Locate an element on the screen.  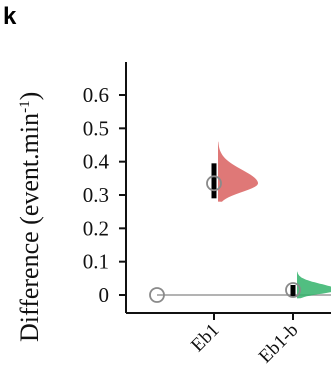
y-axis: 0 0.1 0.2 0.3 0.4 0.5 0.6 is located at coordinates (105, 187).